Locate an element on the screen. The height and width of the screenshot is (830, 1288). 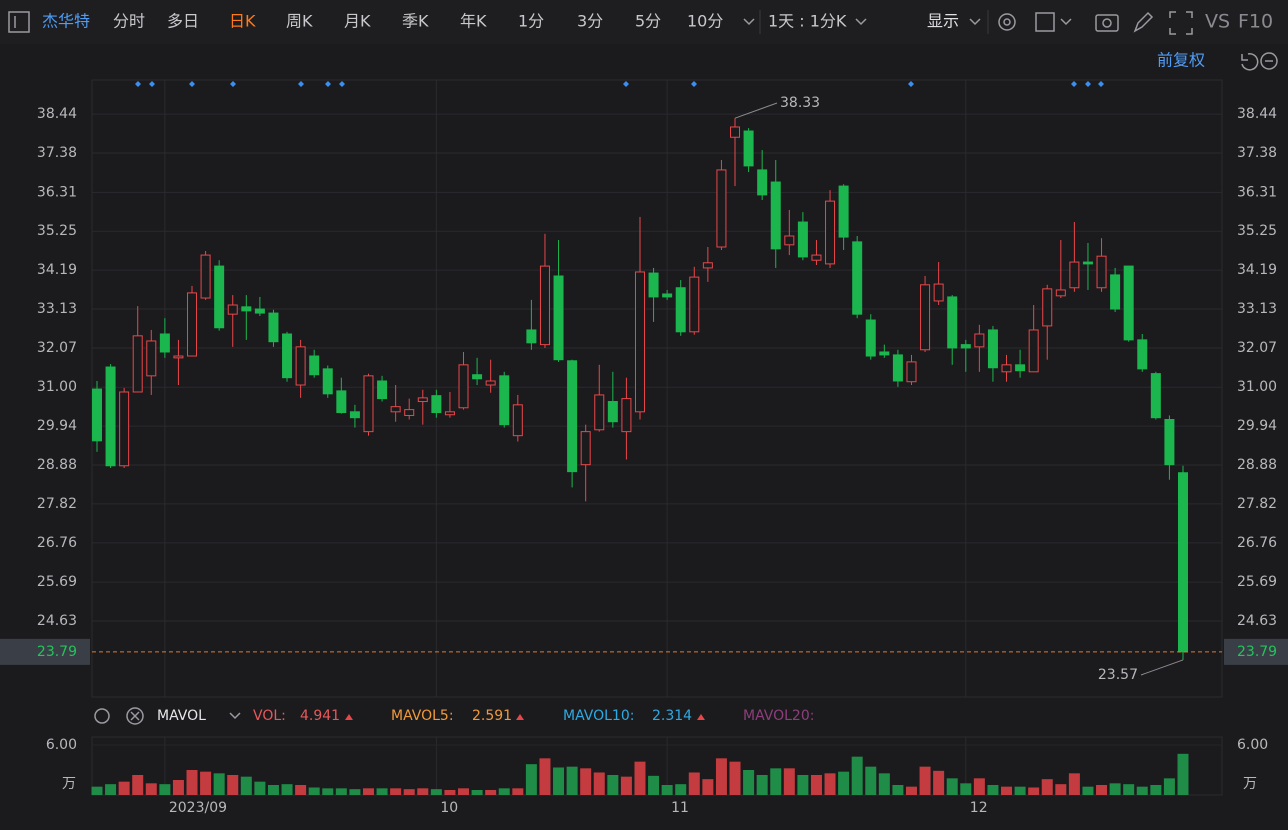
y-tick-label: 33.13 is located at coordinates (57, 309).